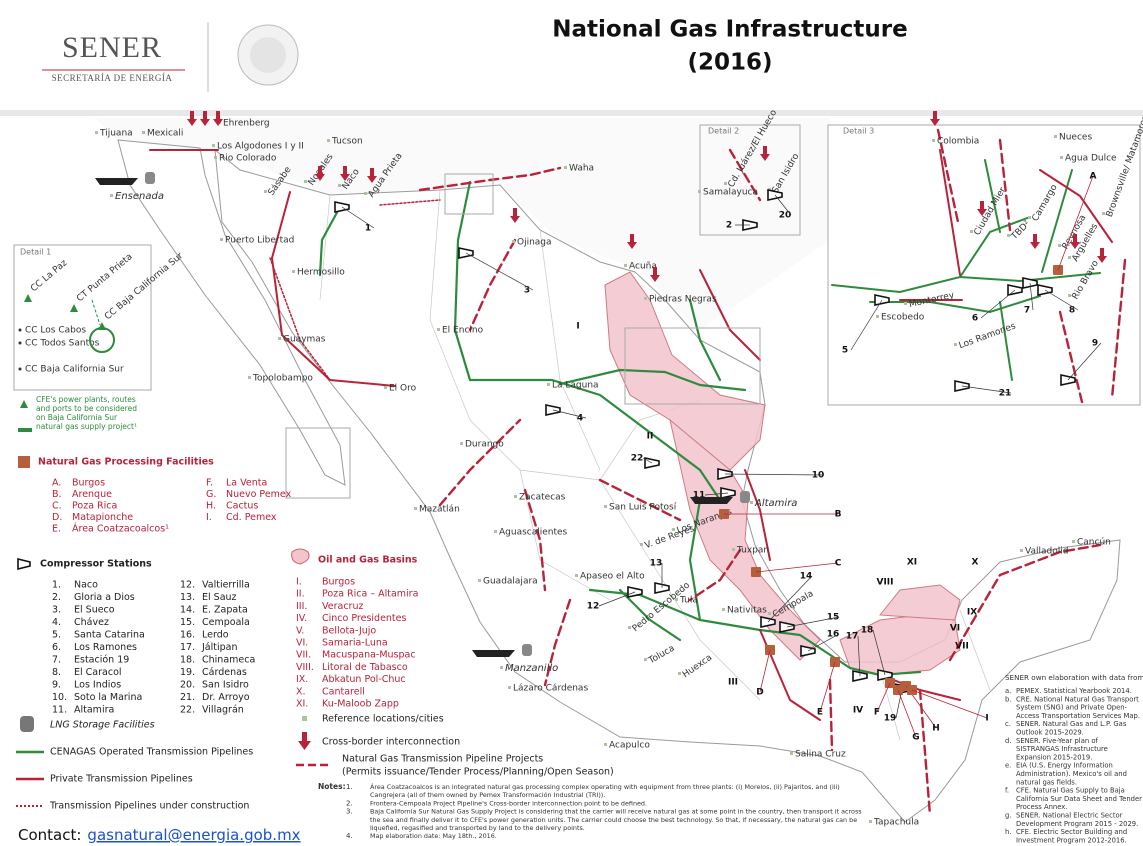 The height and width of the screenshot is (846, 1143). Describe the element at coordinates (975, 563) in the screenshot. I see `basin-numeral: X` at that location.